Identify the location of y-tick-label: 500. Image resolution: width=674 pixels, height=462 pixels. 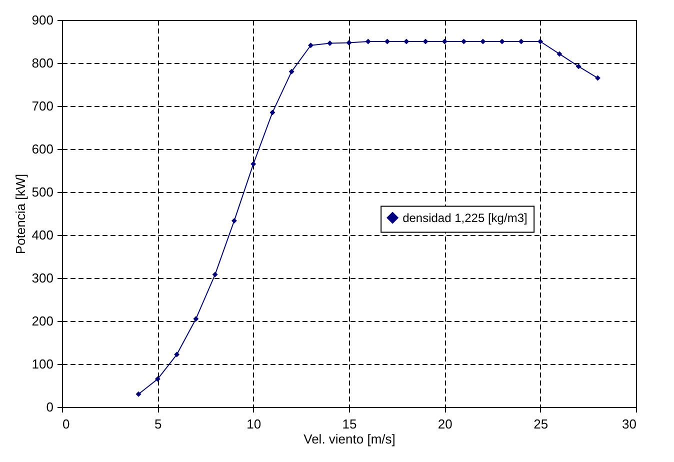
(43, 192).